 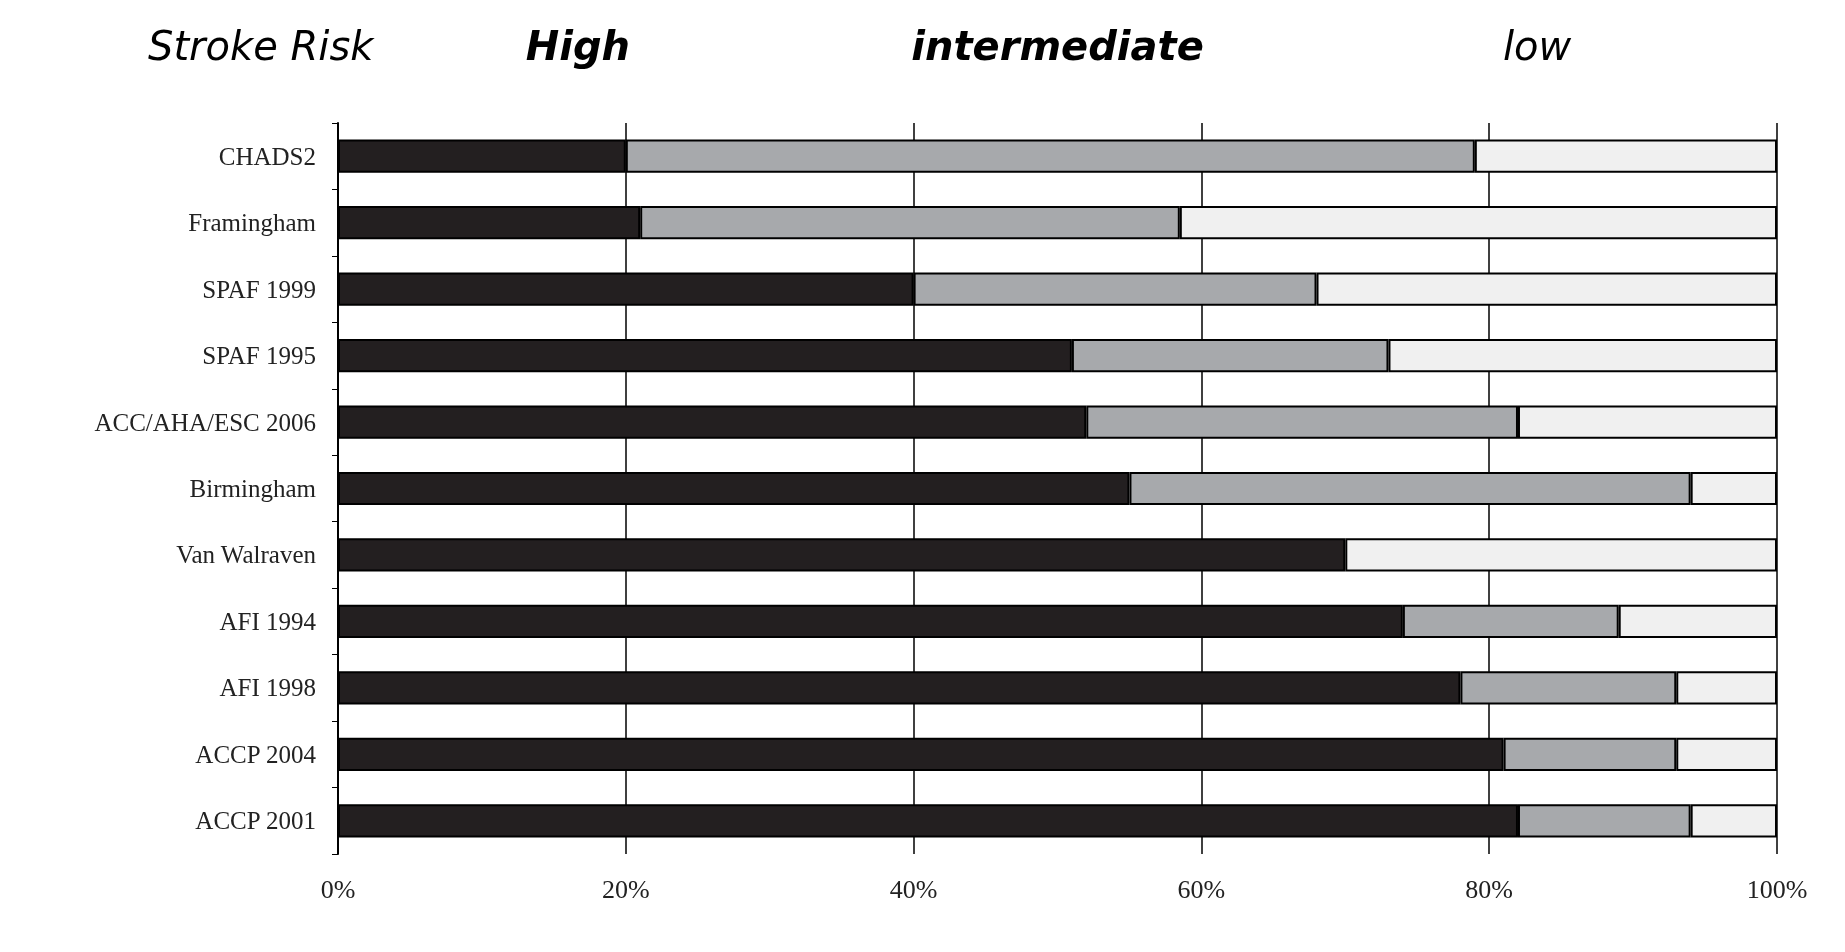 I want to click on series-label: intermediate, so click(x=1057, y=46).